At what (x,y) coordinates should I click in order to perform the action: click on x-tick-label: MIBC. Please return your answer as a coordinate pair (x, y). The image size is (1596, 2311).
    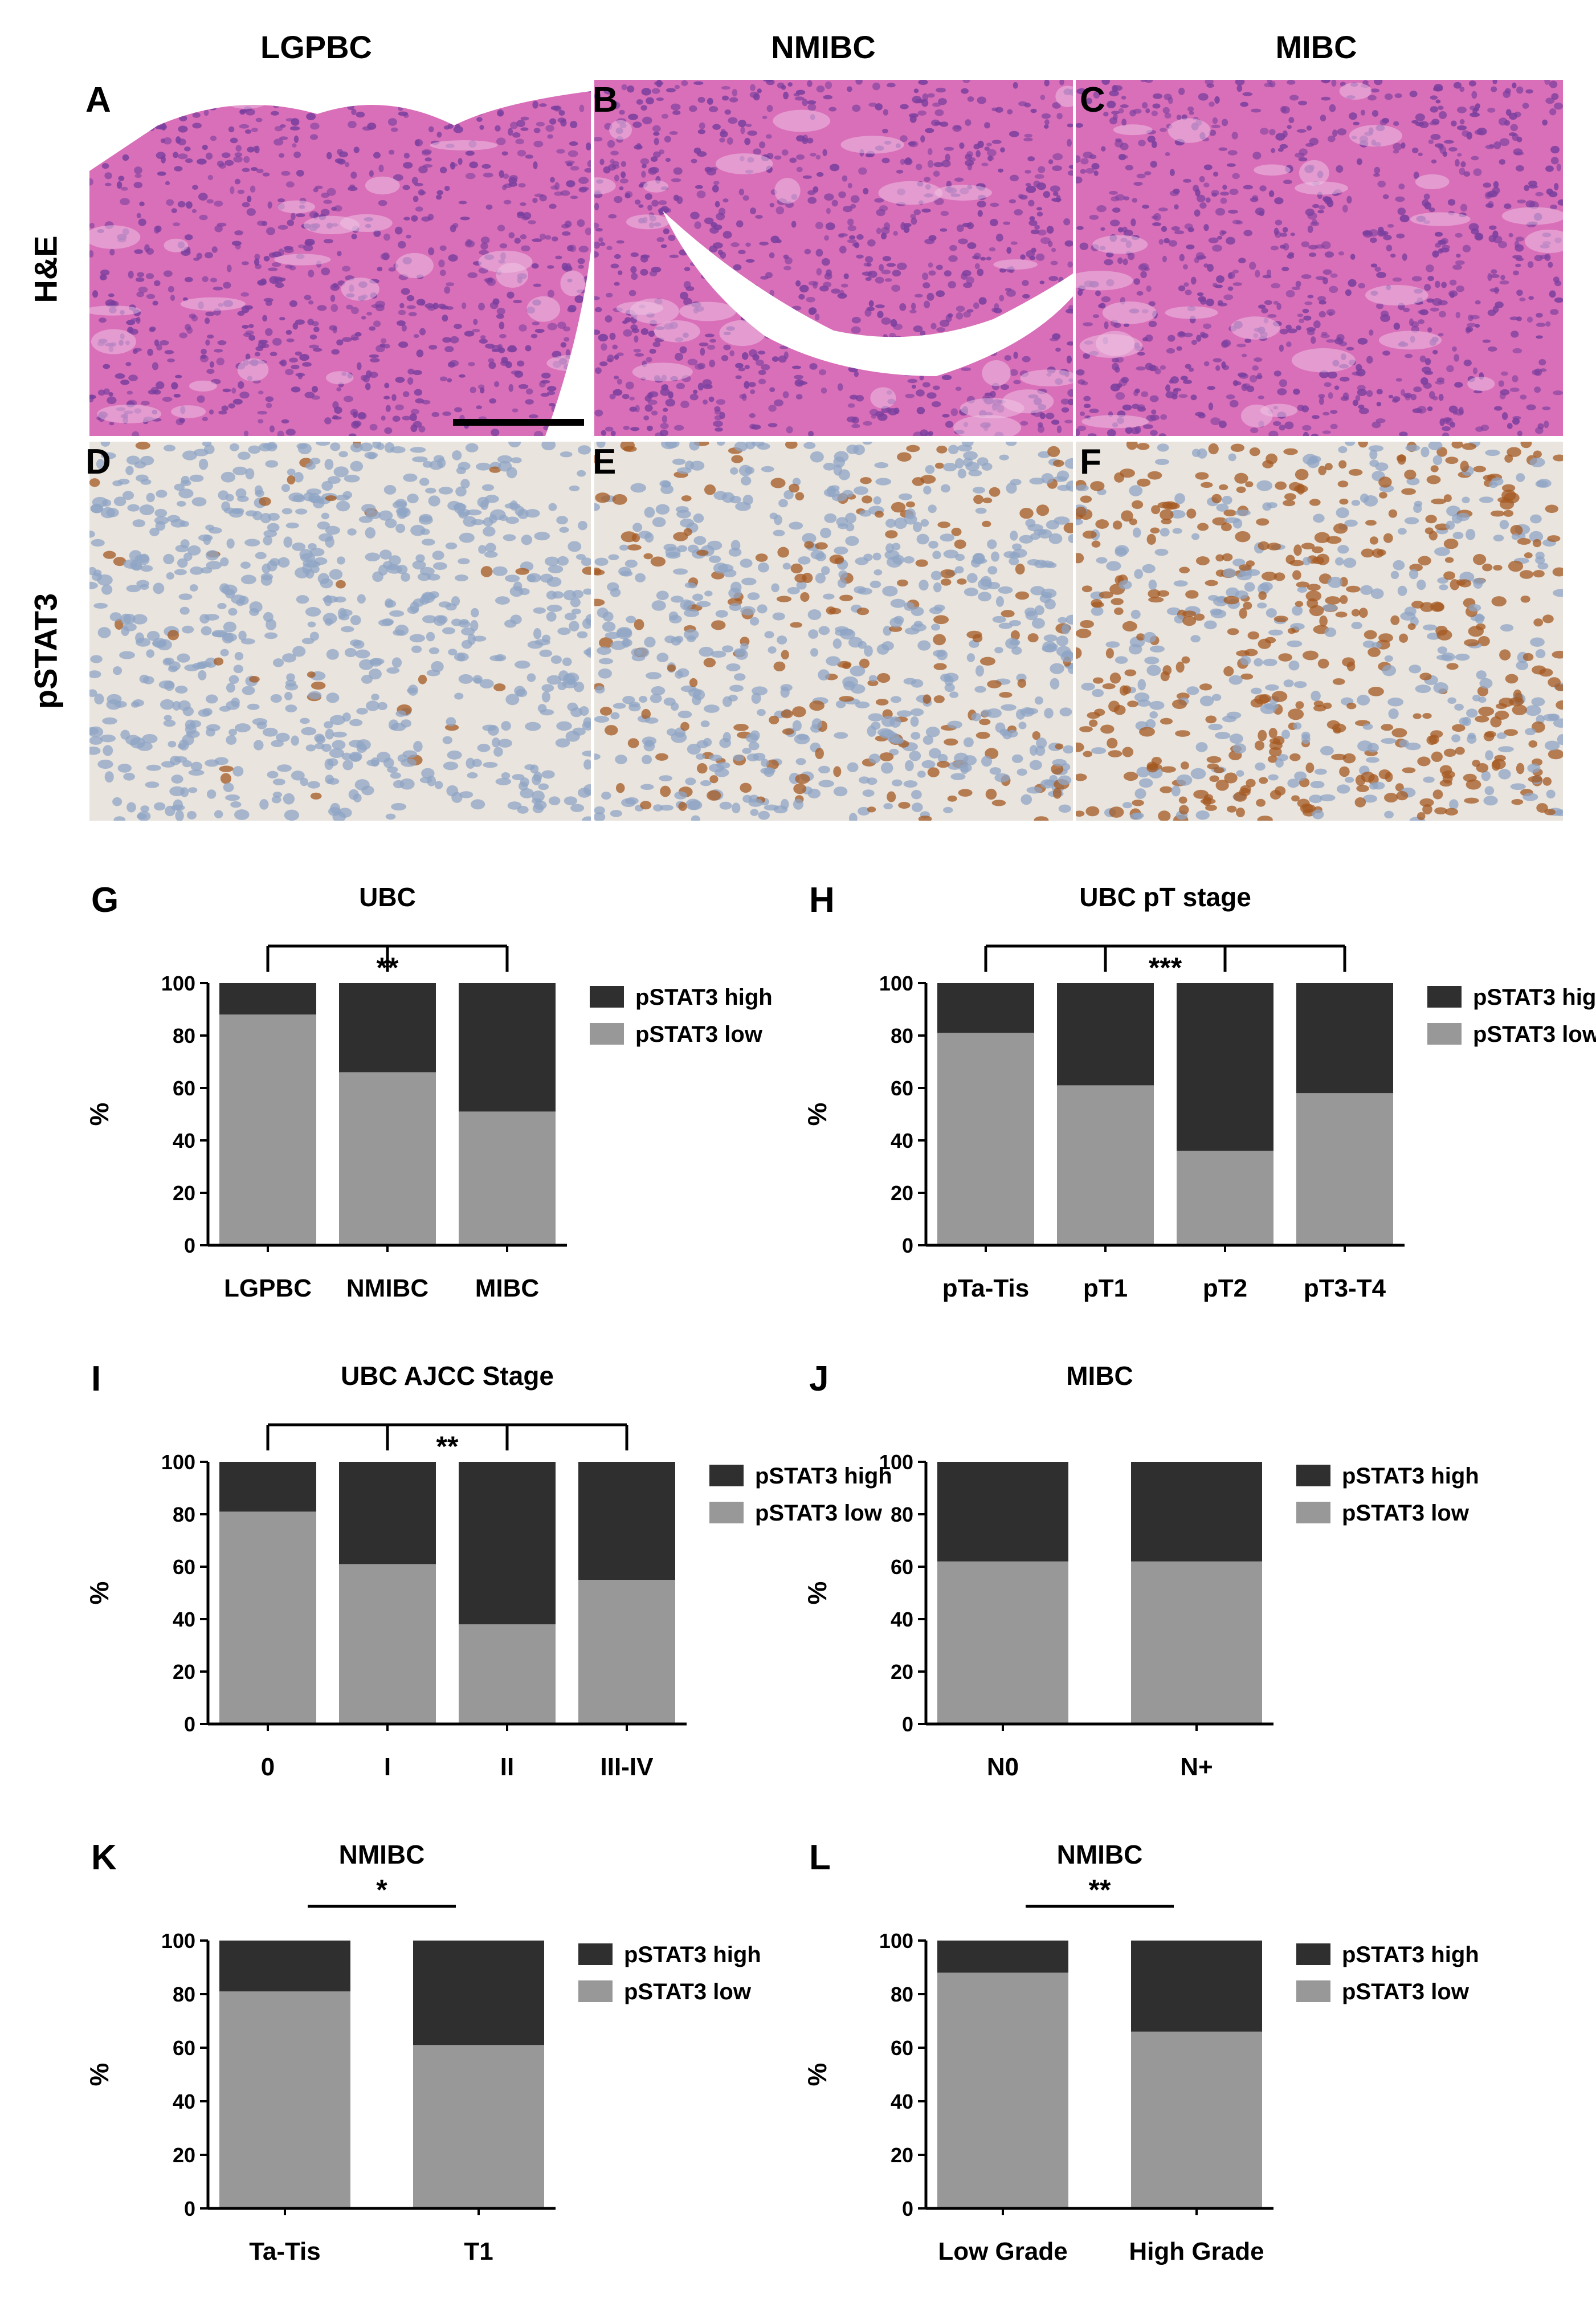
    Looking at the image, I should click on (507, 1288).